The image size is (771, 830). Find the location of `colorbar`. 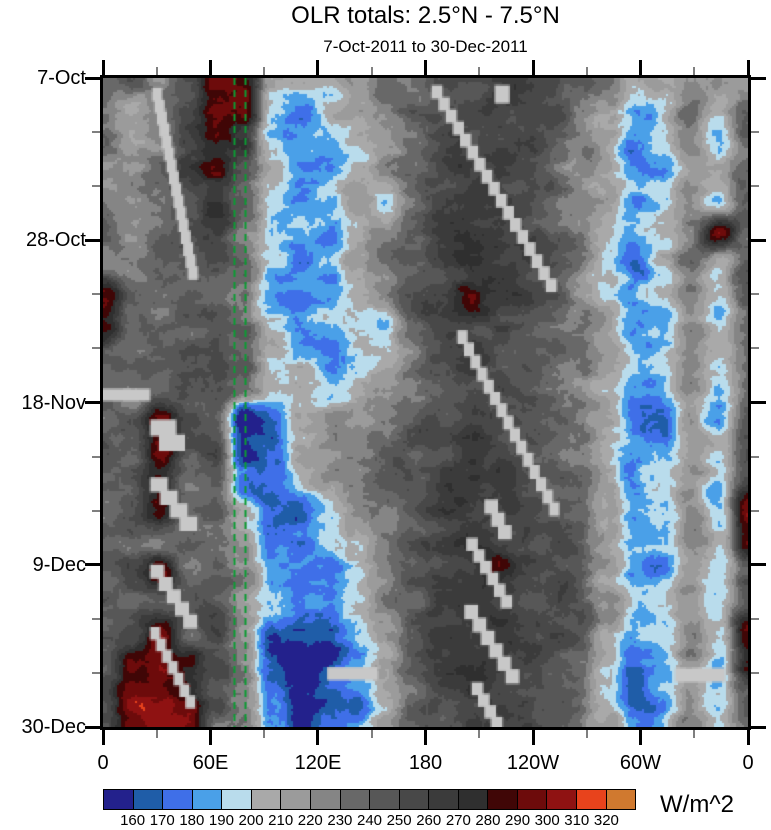

colorbar is located at coordinates (369, 799).